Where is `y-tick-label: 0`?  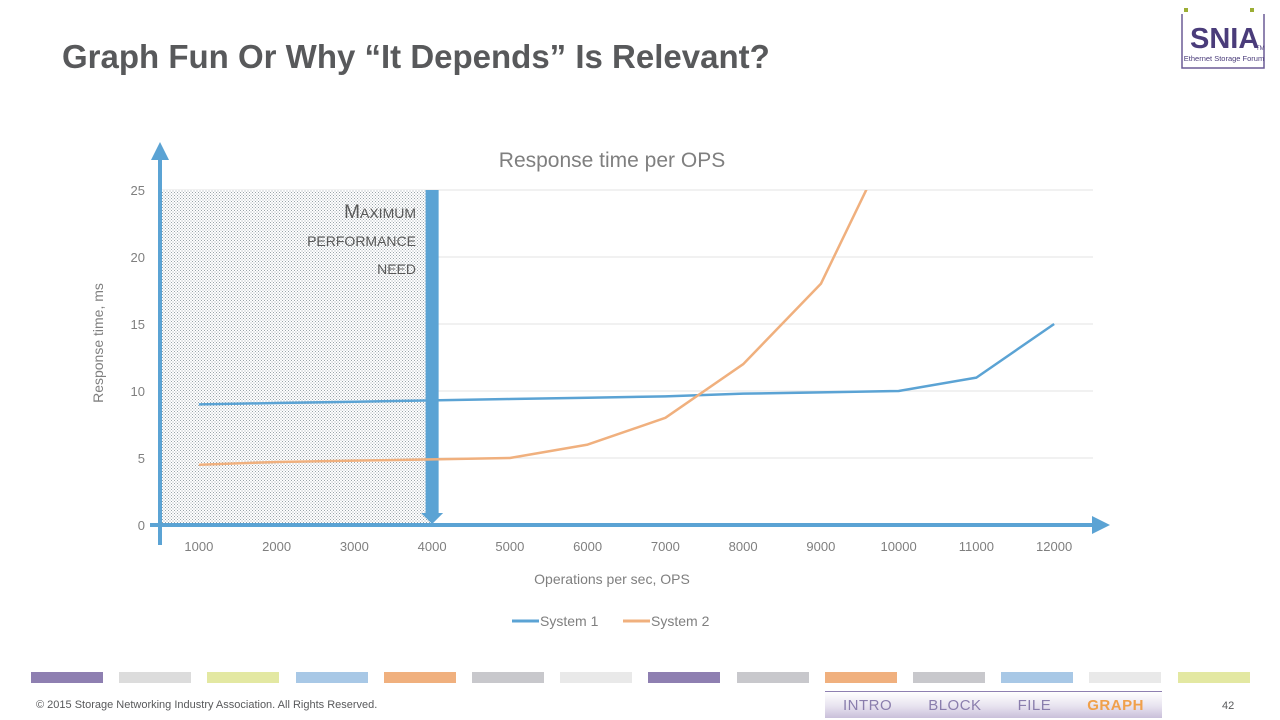 y-tick-label: 0 is located at coordinates (141, 525).